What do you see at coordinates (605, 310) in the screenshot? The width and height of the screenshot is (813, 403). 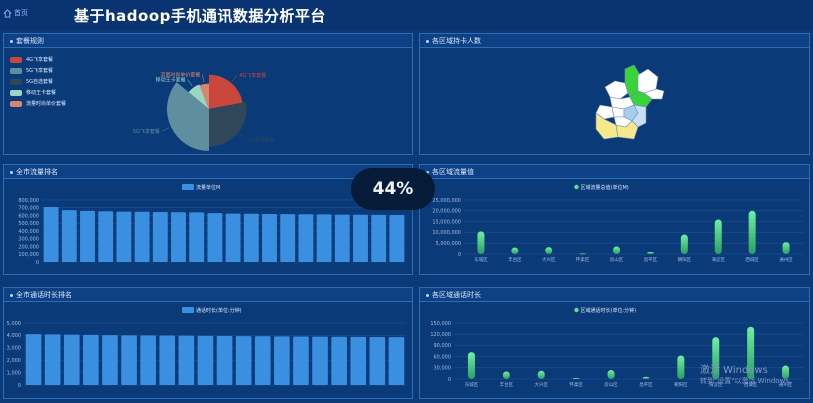 I see `chart-legend: 区域通话时长(单位:分钟)` at bounding box center [605, 310].